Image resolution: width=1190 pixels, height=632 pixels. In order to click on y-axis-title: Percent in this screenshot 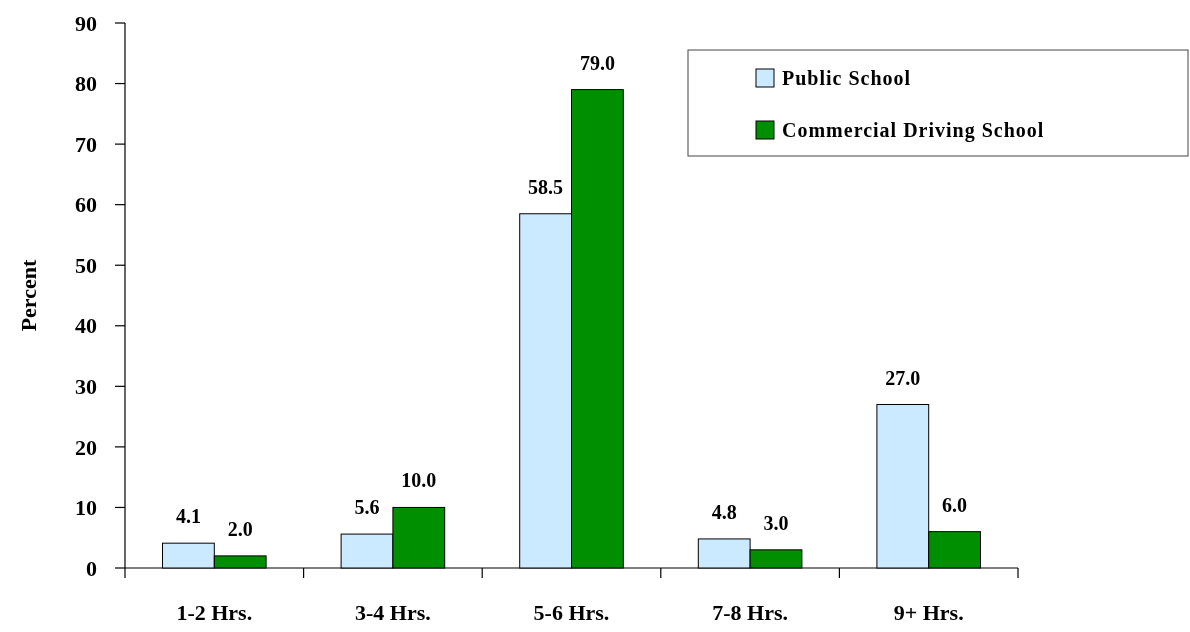, I will do `click(28, 295)`.